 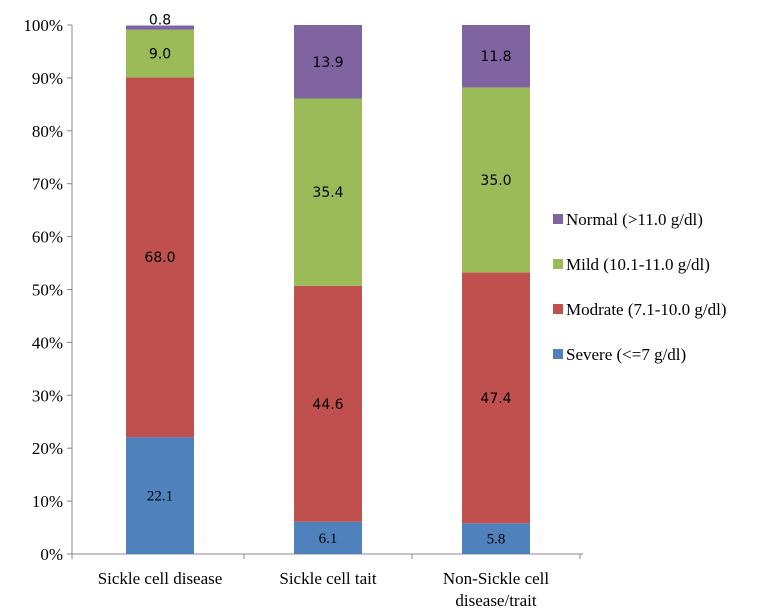 What do you see at coordinates (47, 131) in the screenshot?
I see `y-tick-label: 80%` at bounding box center [47, 131].